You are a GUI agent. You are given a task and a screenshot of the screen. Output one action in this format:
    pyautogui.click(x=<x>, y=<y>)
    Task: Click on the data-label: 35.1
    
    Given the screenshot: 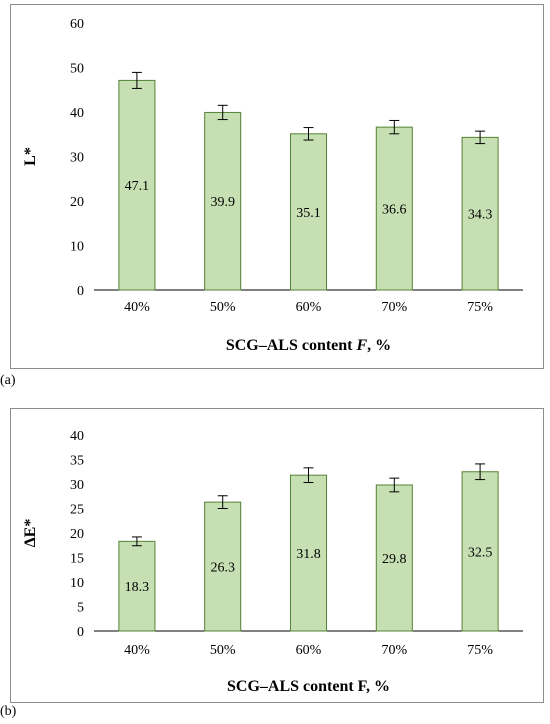 What is the action you would take?
    pyautogui.click(x=308, y=213)
    